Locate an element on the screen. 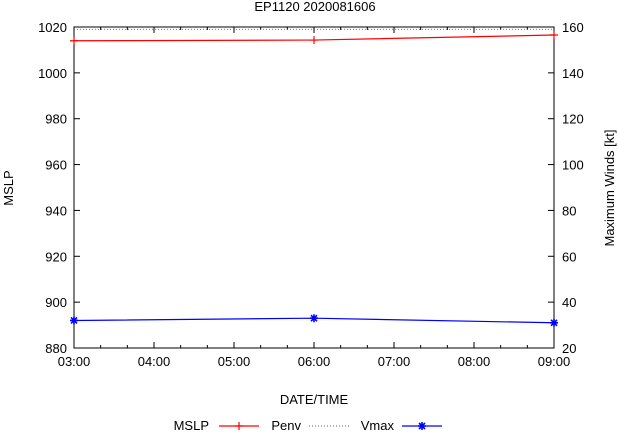  x-tick-label: 04:00 is located at coordinates (154, 361).